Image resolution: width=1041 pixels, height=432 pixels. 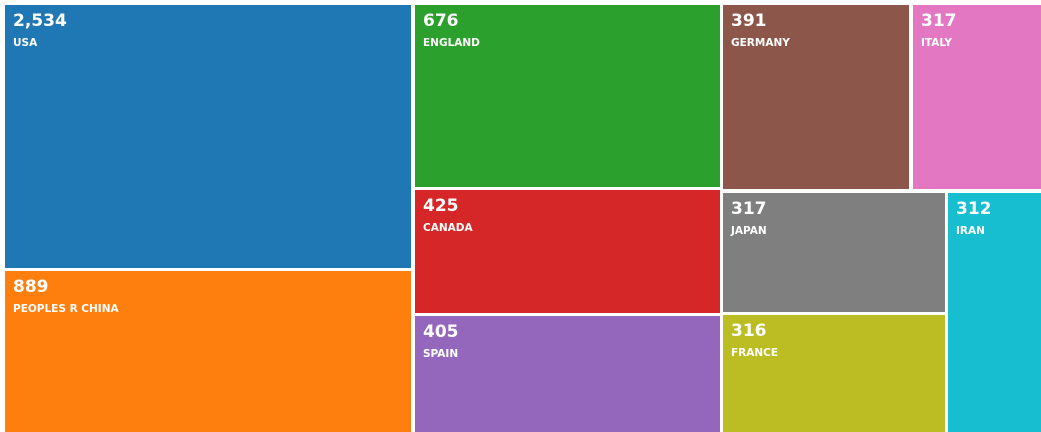 I want to click on tile-name-label: JAPAN, so click(x=748, y=231).